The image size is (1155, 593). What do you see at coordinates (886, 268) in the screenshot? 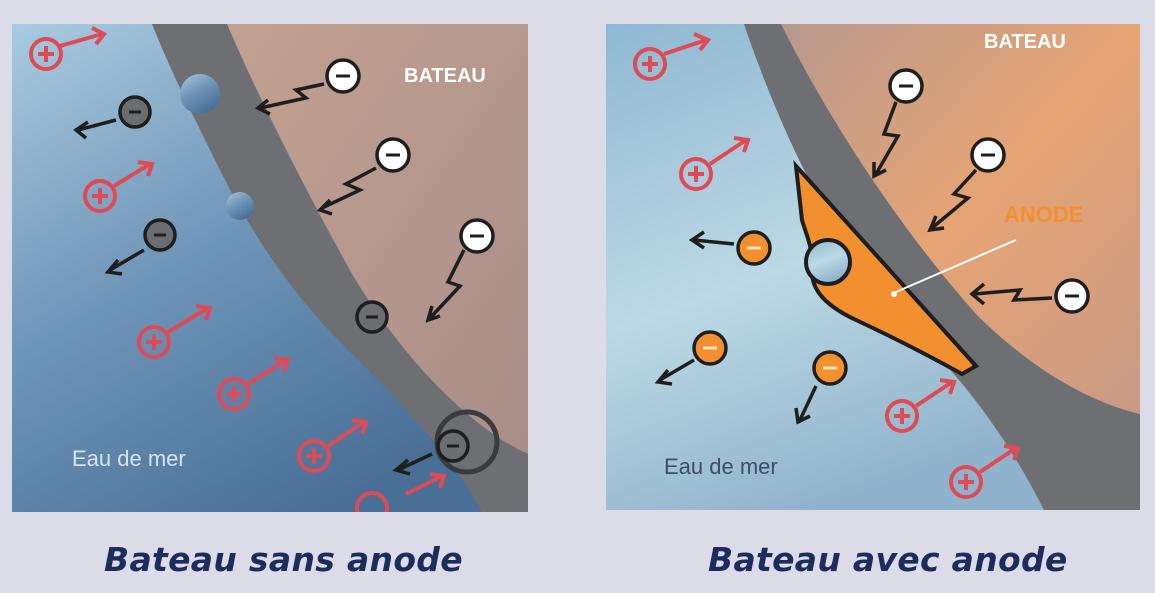
I see `anode` at bounding box center [886, 268].